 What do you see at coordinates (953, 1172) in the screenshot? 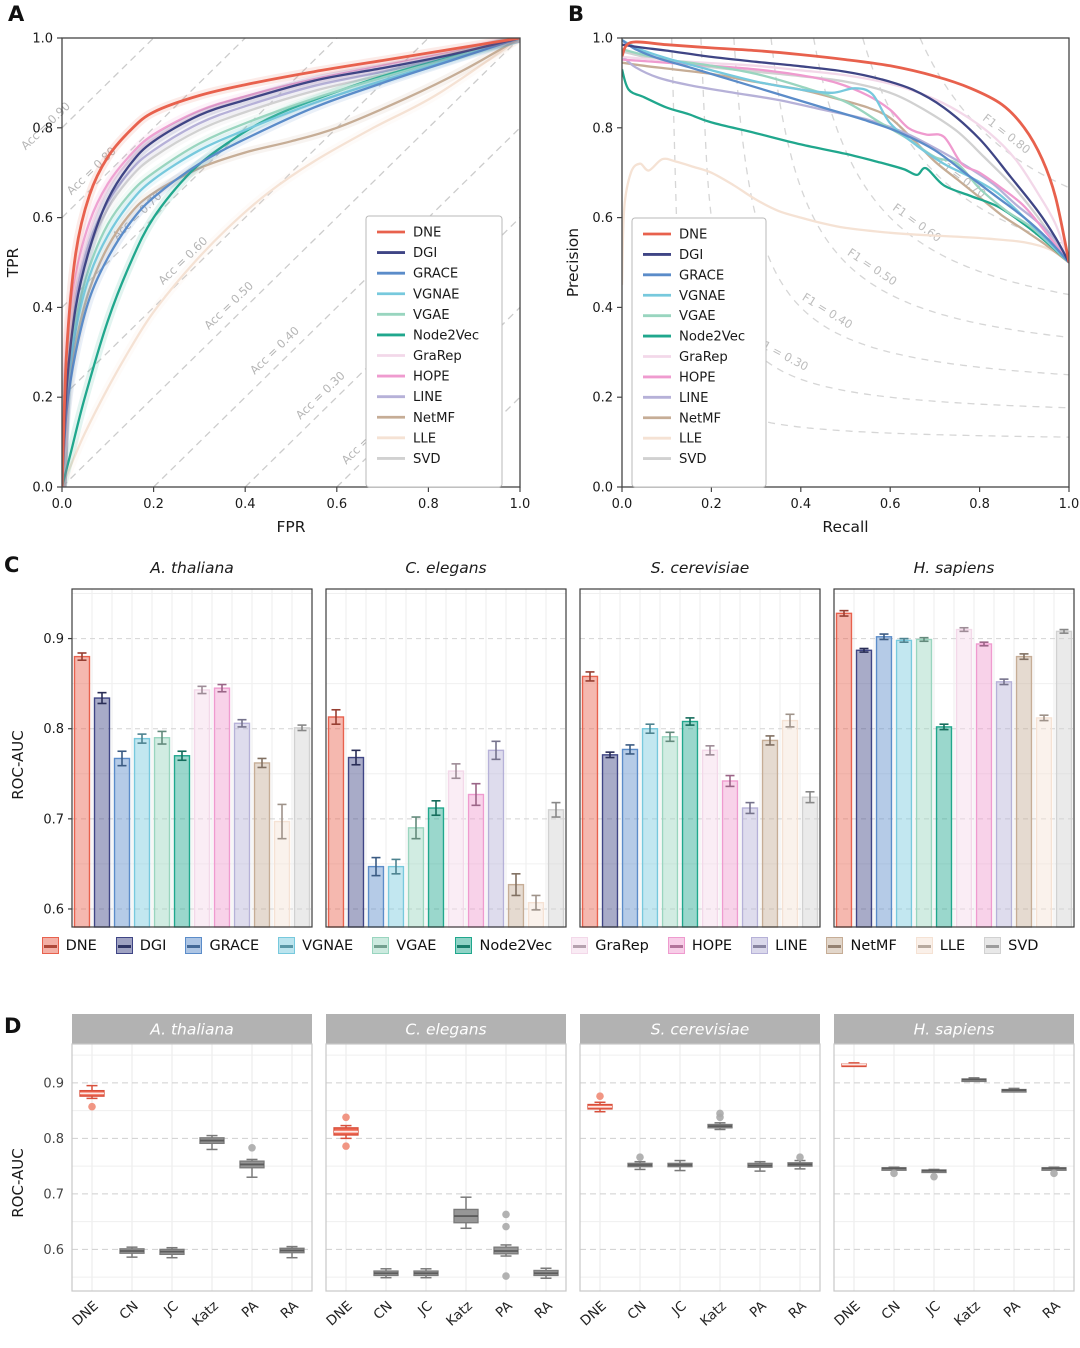
I see `box-subplot-4: H. sapiens DNE CN JC Katz PA RA` at bounding box center [953, 1172].